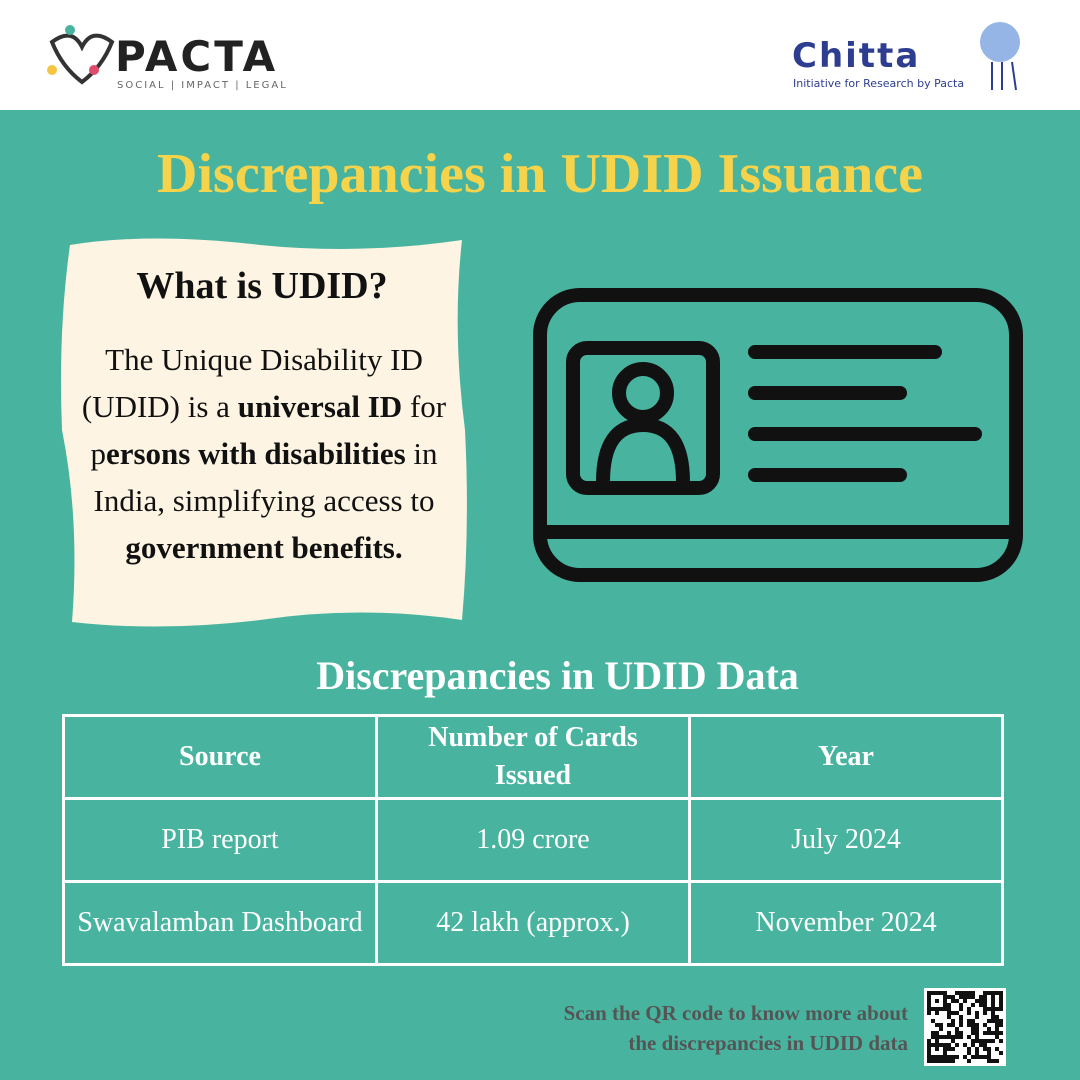  What do you see at coordinates (768, 1043) in the screenshot?
I see `footer-line: the discrepancies in UDID data` at bounding box center [768, 1043].